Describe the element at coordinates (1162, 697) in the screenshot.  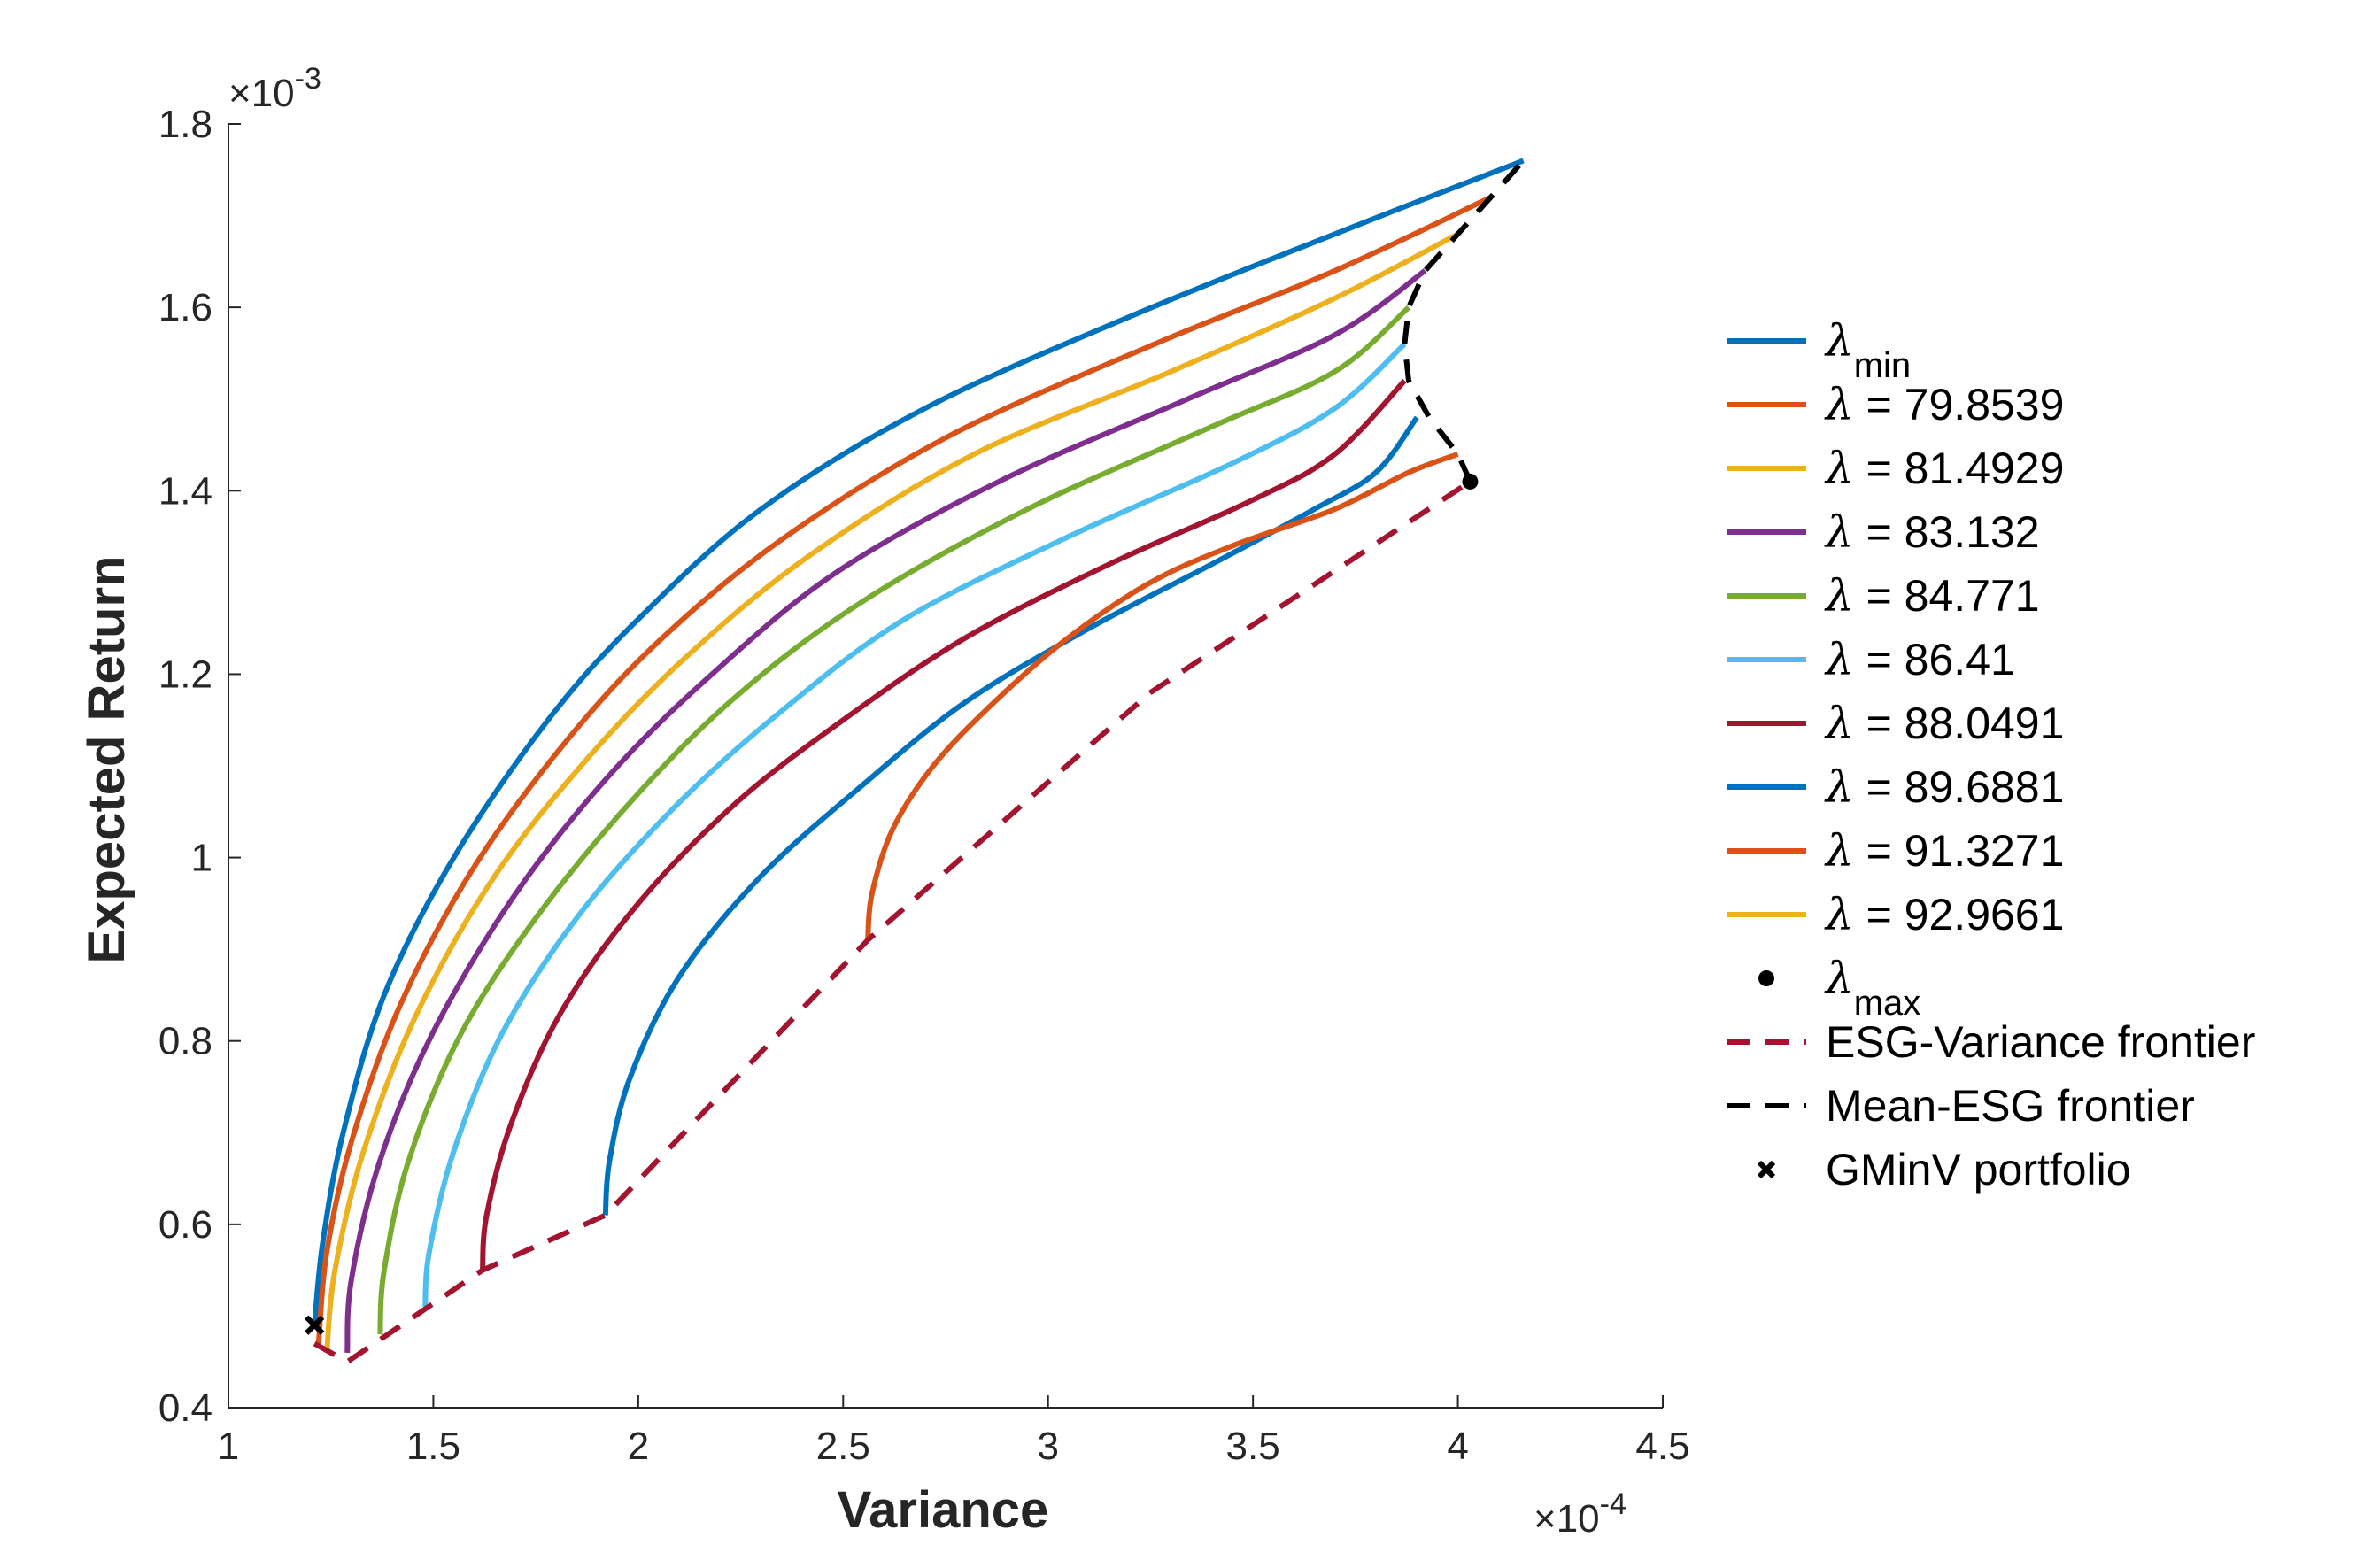
I see `series-91-3271-line` at that location.